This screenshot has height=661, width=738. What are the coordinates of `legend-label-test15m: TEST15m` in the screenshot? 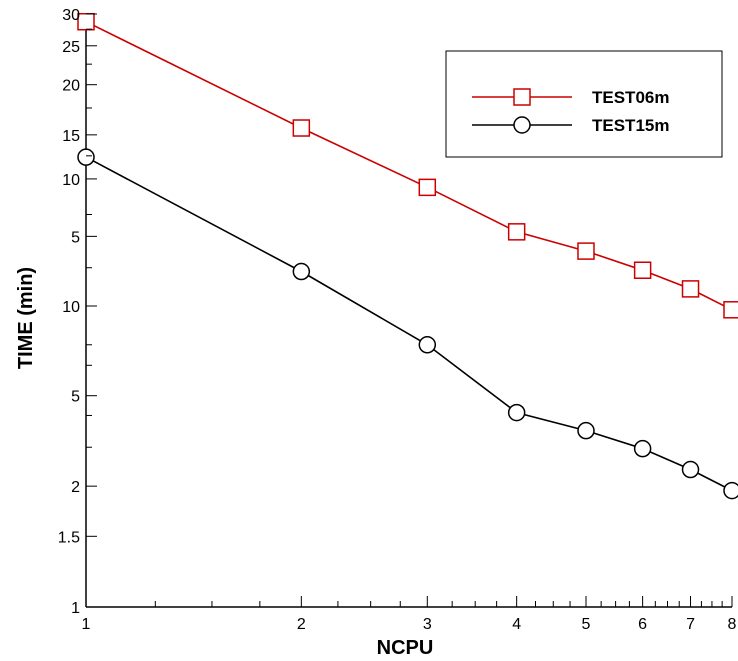 It's located at (630, 125).